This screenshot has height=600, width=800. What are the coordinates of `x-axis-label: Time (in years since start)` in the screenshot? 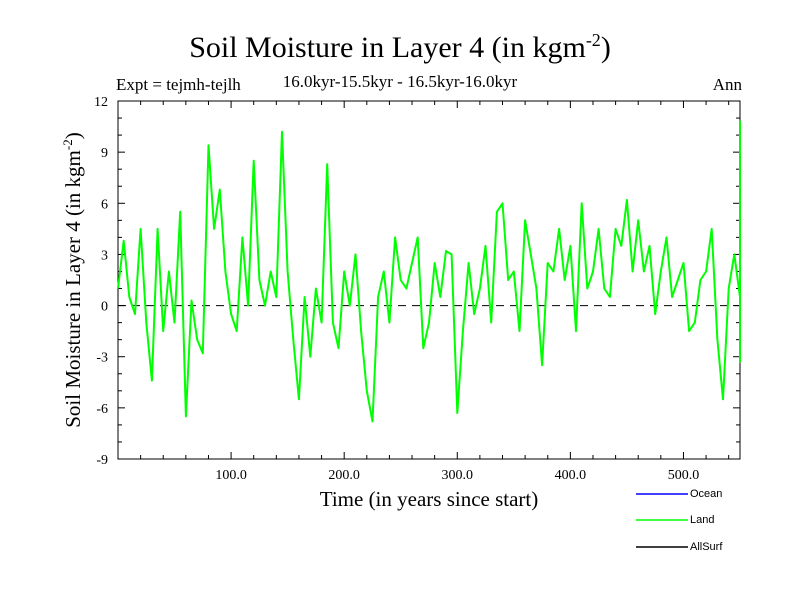 It's located at (429, 499).